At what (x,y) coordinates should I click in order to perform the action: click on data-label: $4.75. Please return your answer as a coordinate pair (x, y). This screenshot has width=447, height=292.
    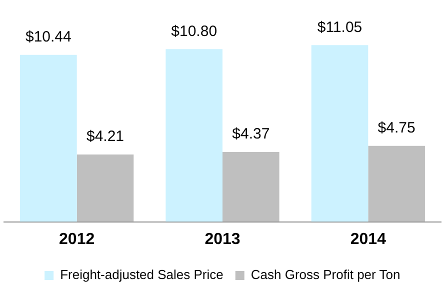
    Looking at the image, I should click on (397, 128).